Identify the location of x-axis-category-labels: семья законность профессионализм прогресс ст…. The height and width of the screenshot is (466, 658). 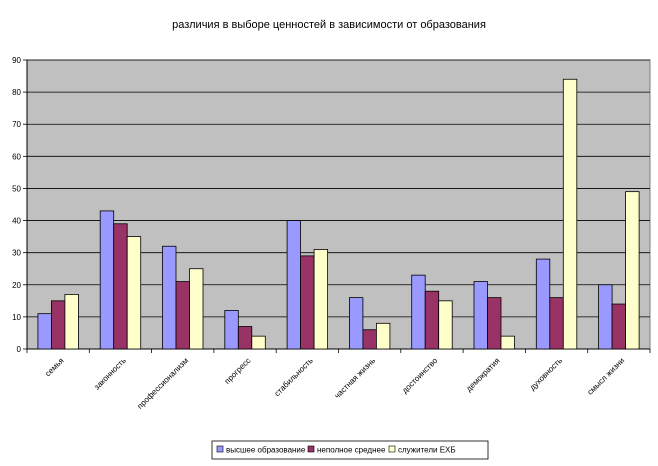
(338, 380).